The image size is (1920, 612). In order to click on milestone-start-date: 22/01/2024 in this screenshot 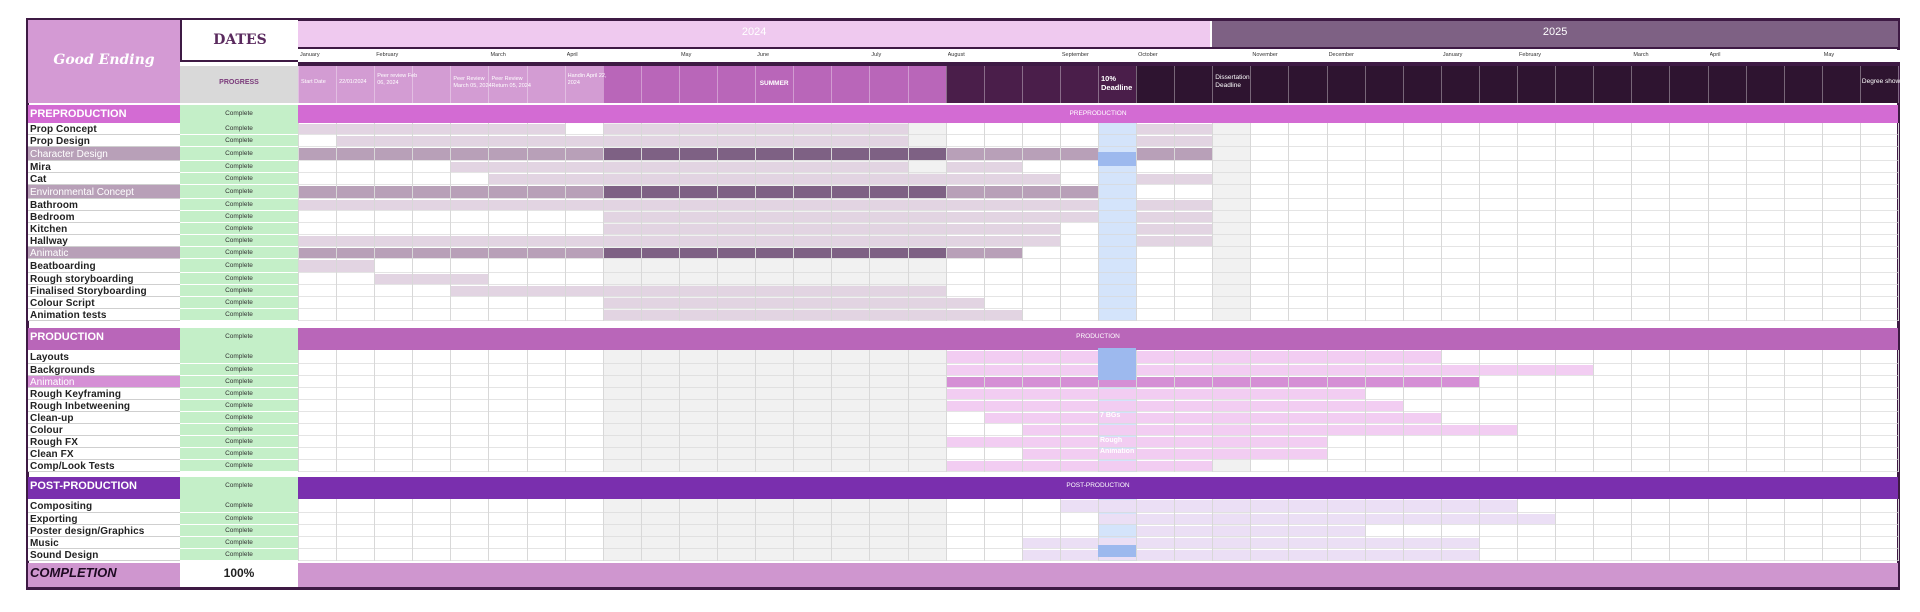, I will do `click(353, 82)`.